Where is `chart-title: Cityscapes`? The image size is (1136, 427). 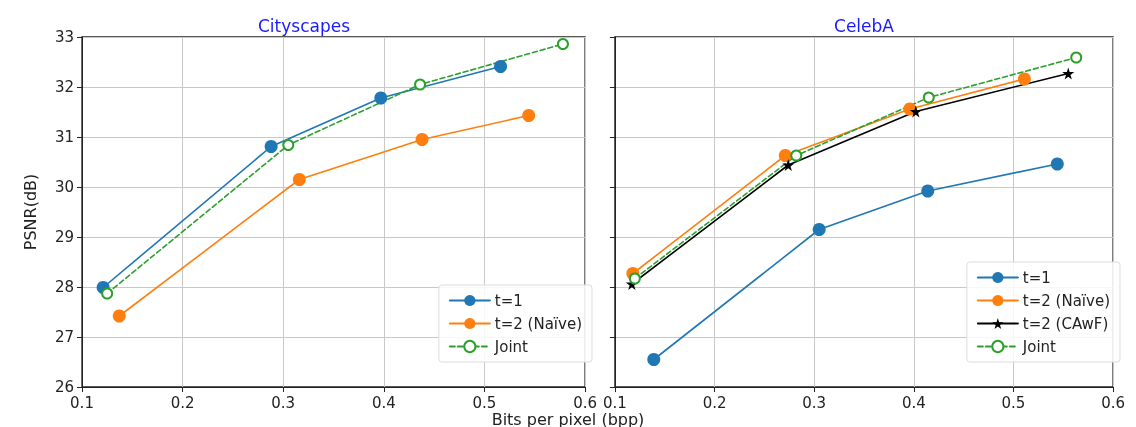
chart-title: Cityscapes is located at coordinates (304, 25).